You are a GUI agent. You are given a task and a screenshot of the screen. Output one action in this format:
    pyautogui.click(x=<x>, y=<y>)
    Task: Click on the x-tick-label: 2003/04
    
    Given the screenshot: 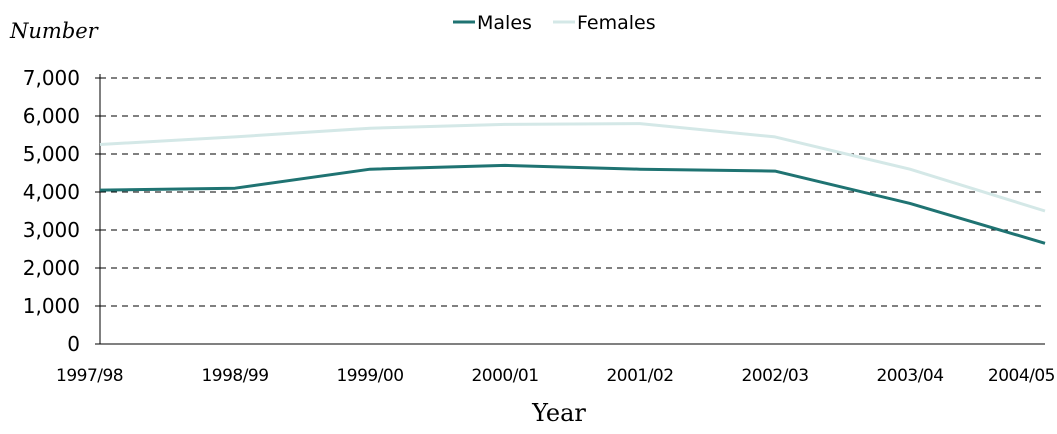 What is the action you would take?
    pyautogui.click(x=909, y=376)
    